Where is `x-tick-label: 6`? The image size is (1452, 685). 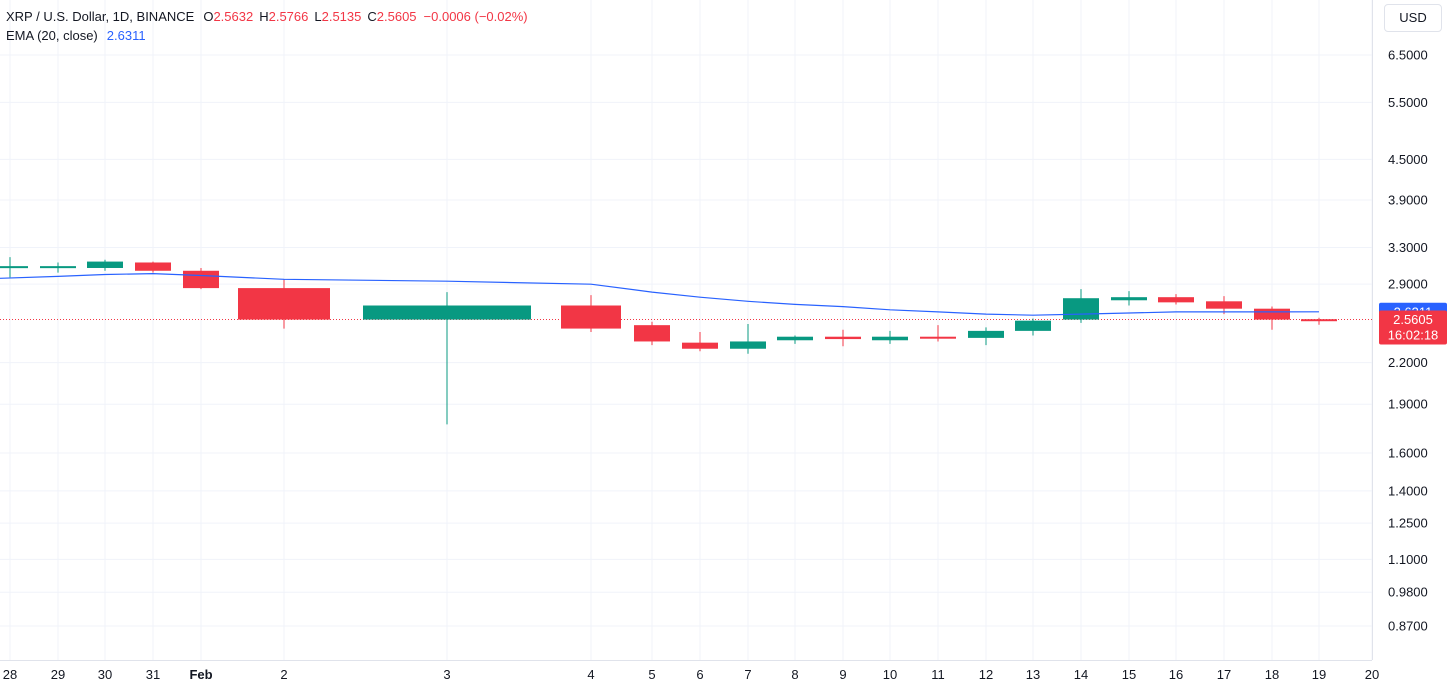 x-tick-label: 6 is located at coordinates (699, 674).